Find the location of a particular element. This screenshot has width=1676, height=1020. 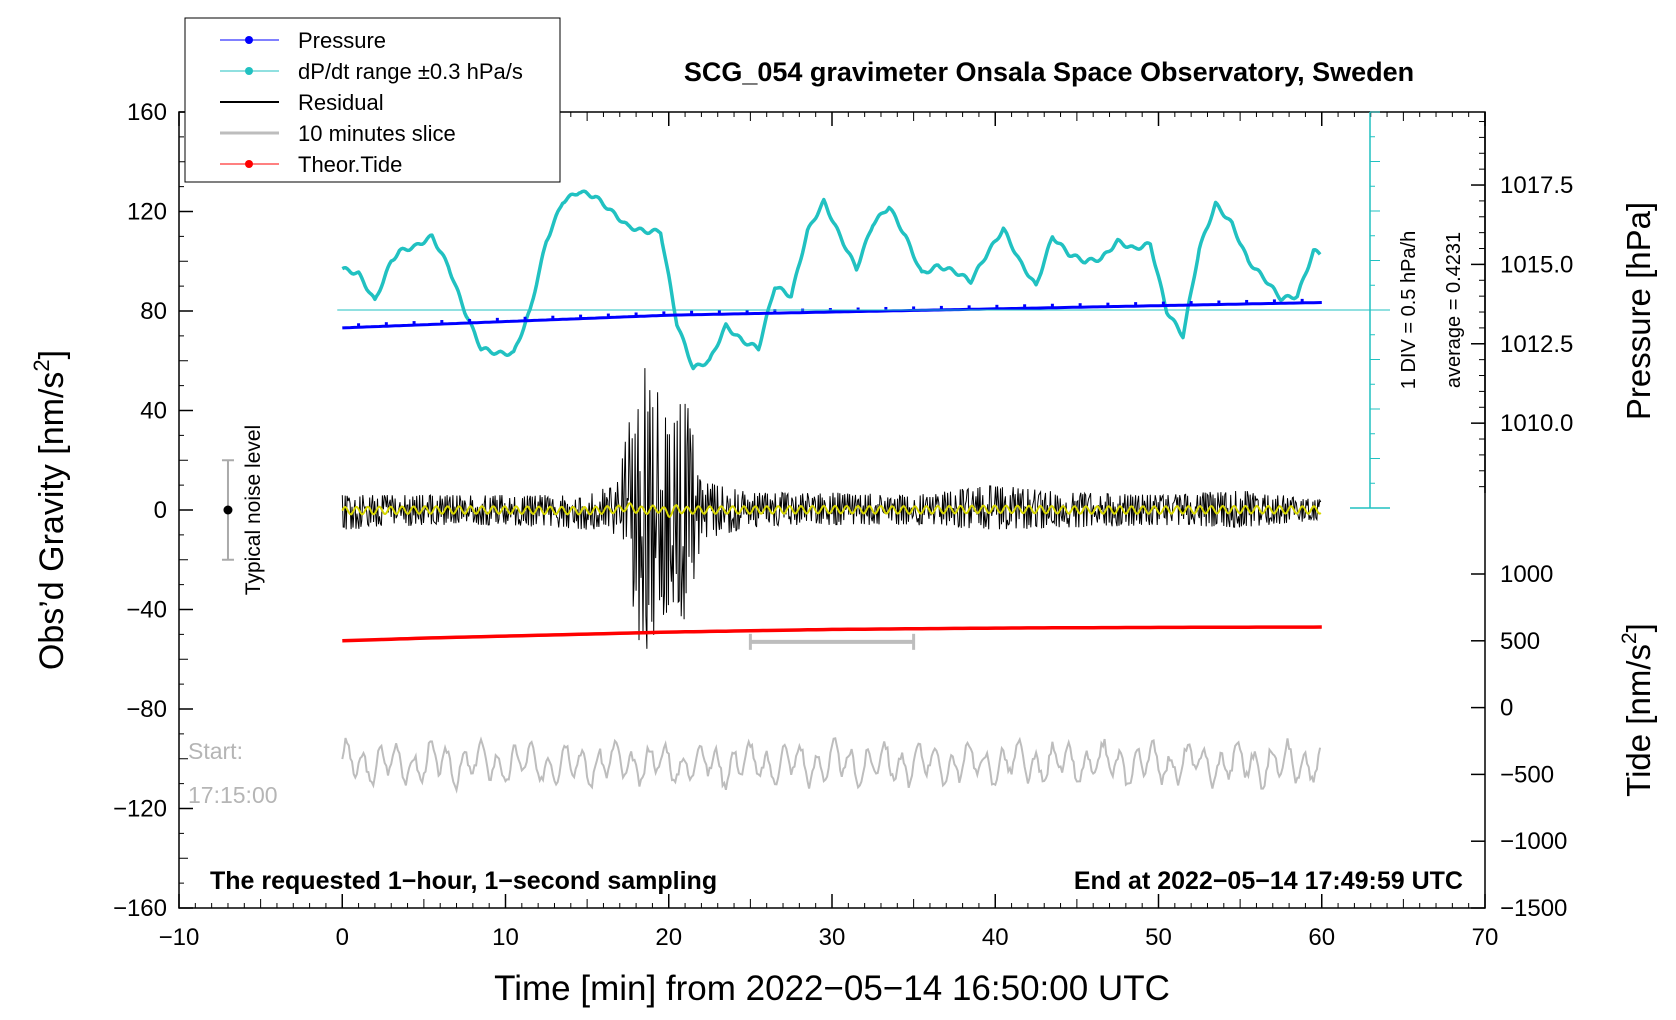

legend-marker-tide is located at coordinates (249, 164).